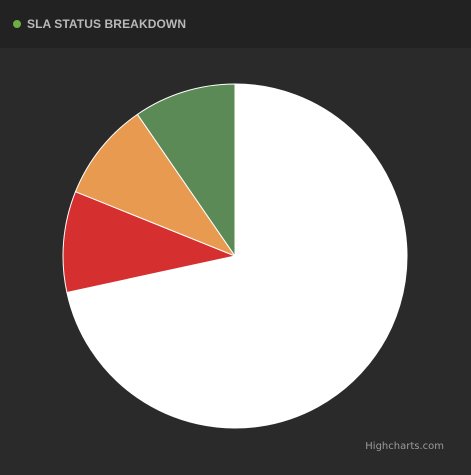  Describe the element at coordinates (235, 24) in the screenshot. I see `panel-header: SLA STATUS BREAKDOWN` at that location.